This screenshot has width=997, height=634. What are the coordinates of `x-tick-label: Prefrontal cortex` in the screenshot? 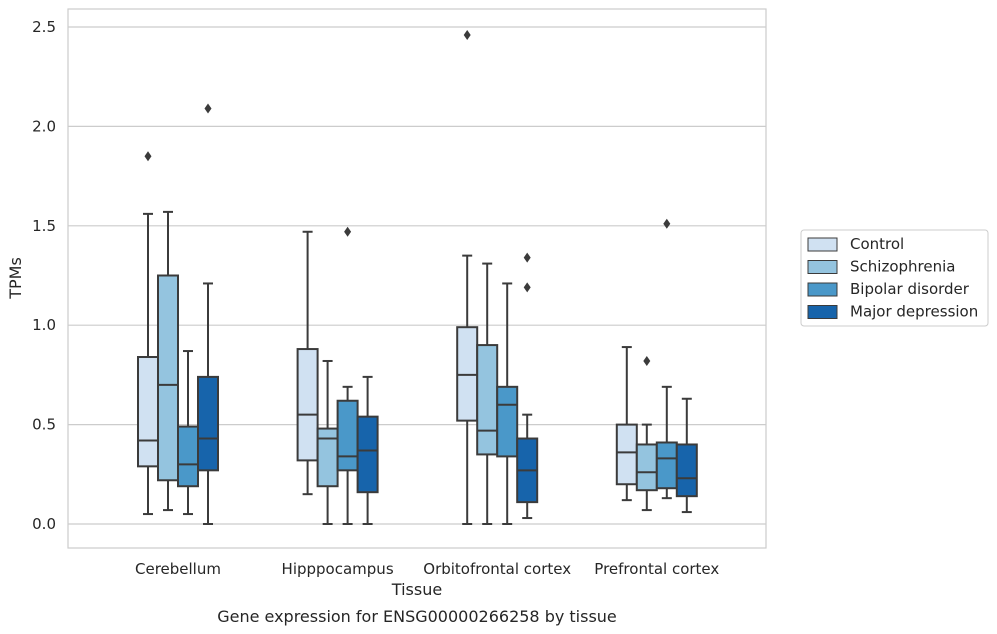 It's located at (656, 569).